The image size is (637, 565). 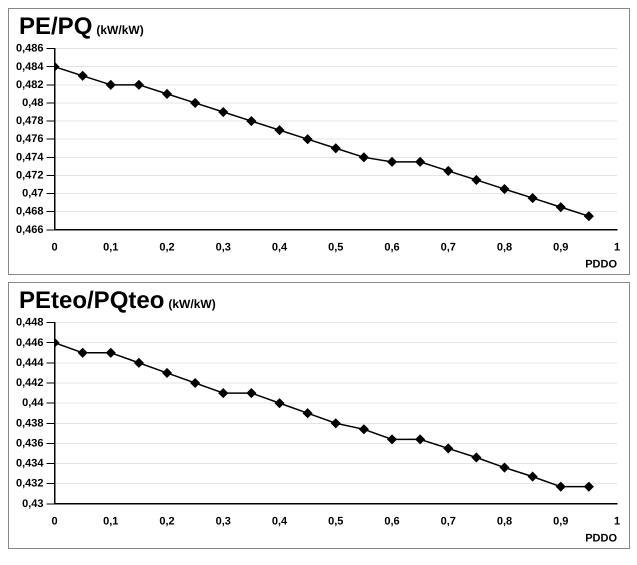 I want to click on y-tick-label: 0,476, so click(x=30, y=139).